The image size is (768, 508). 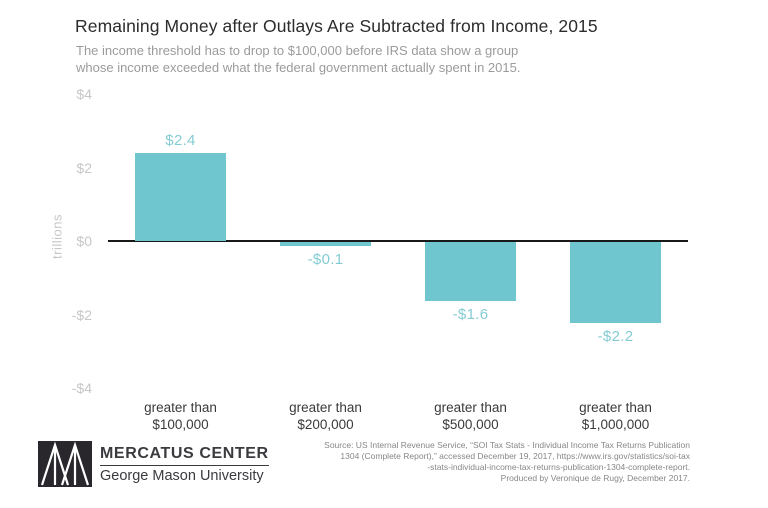 I want to click on x-category-line: $500,000, so click(x=470, y=424).